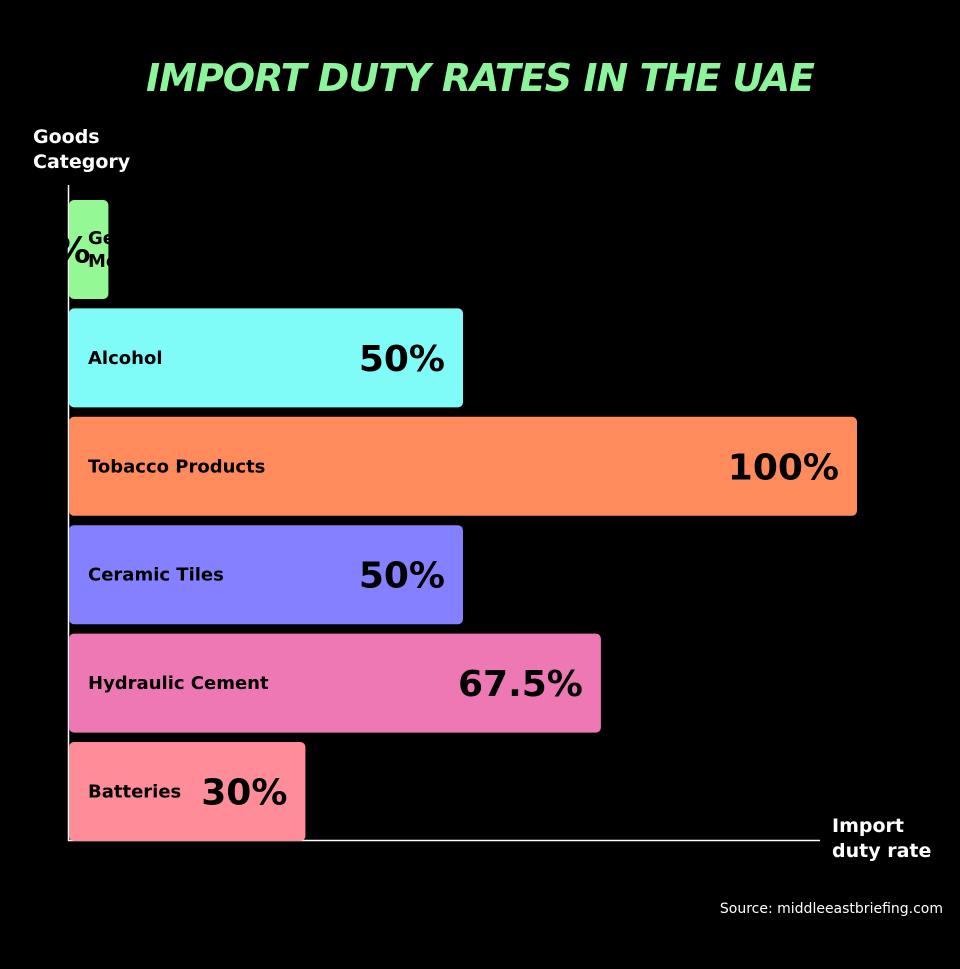  What do you see at coordinates (59, 251) in the screenshot?
I see `value-label: 5%` at bounding box center [59, 251].